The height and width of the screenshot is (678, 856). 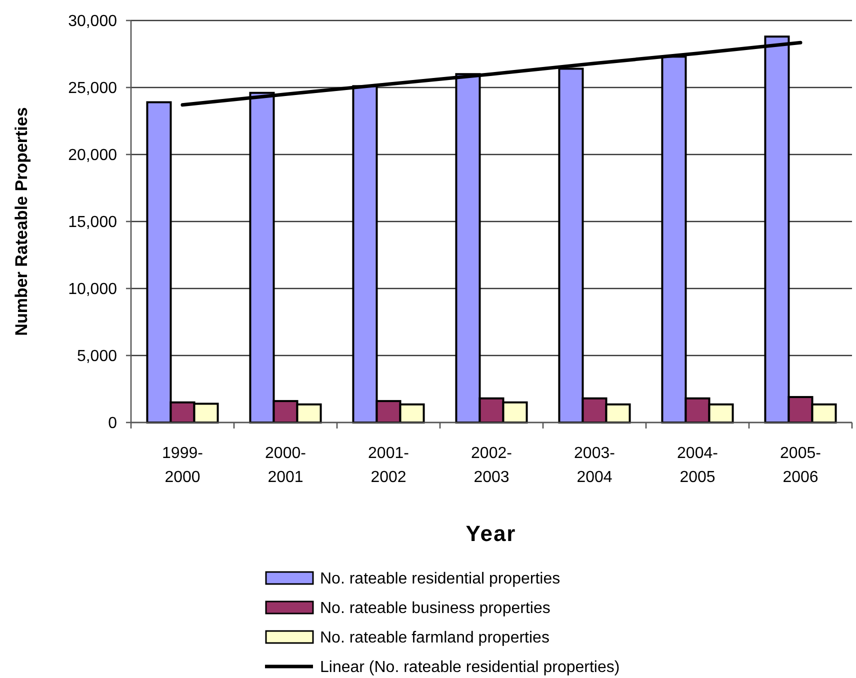 I want to click on y-tick-label: 20,000, so click(x=93, y=155).